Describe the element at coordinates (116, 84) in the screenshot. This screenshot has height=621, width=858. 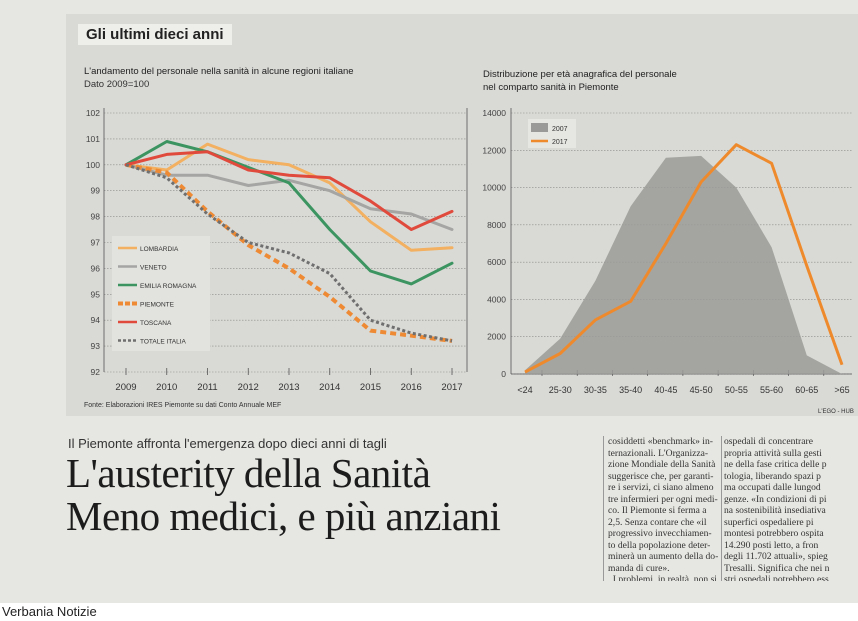
I see `line-chart-subtitle: Dato 2009=100` at that location.